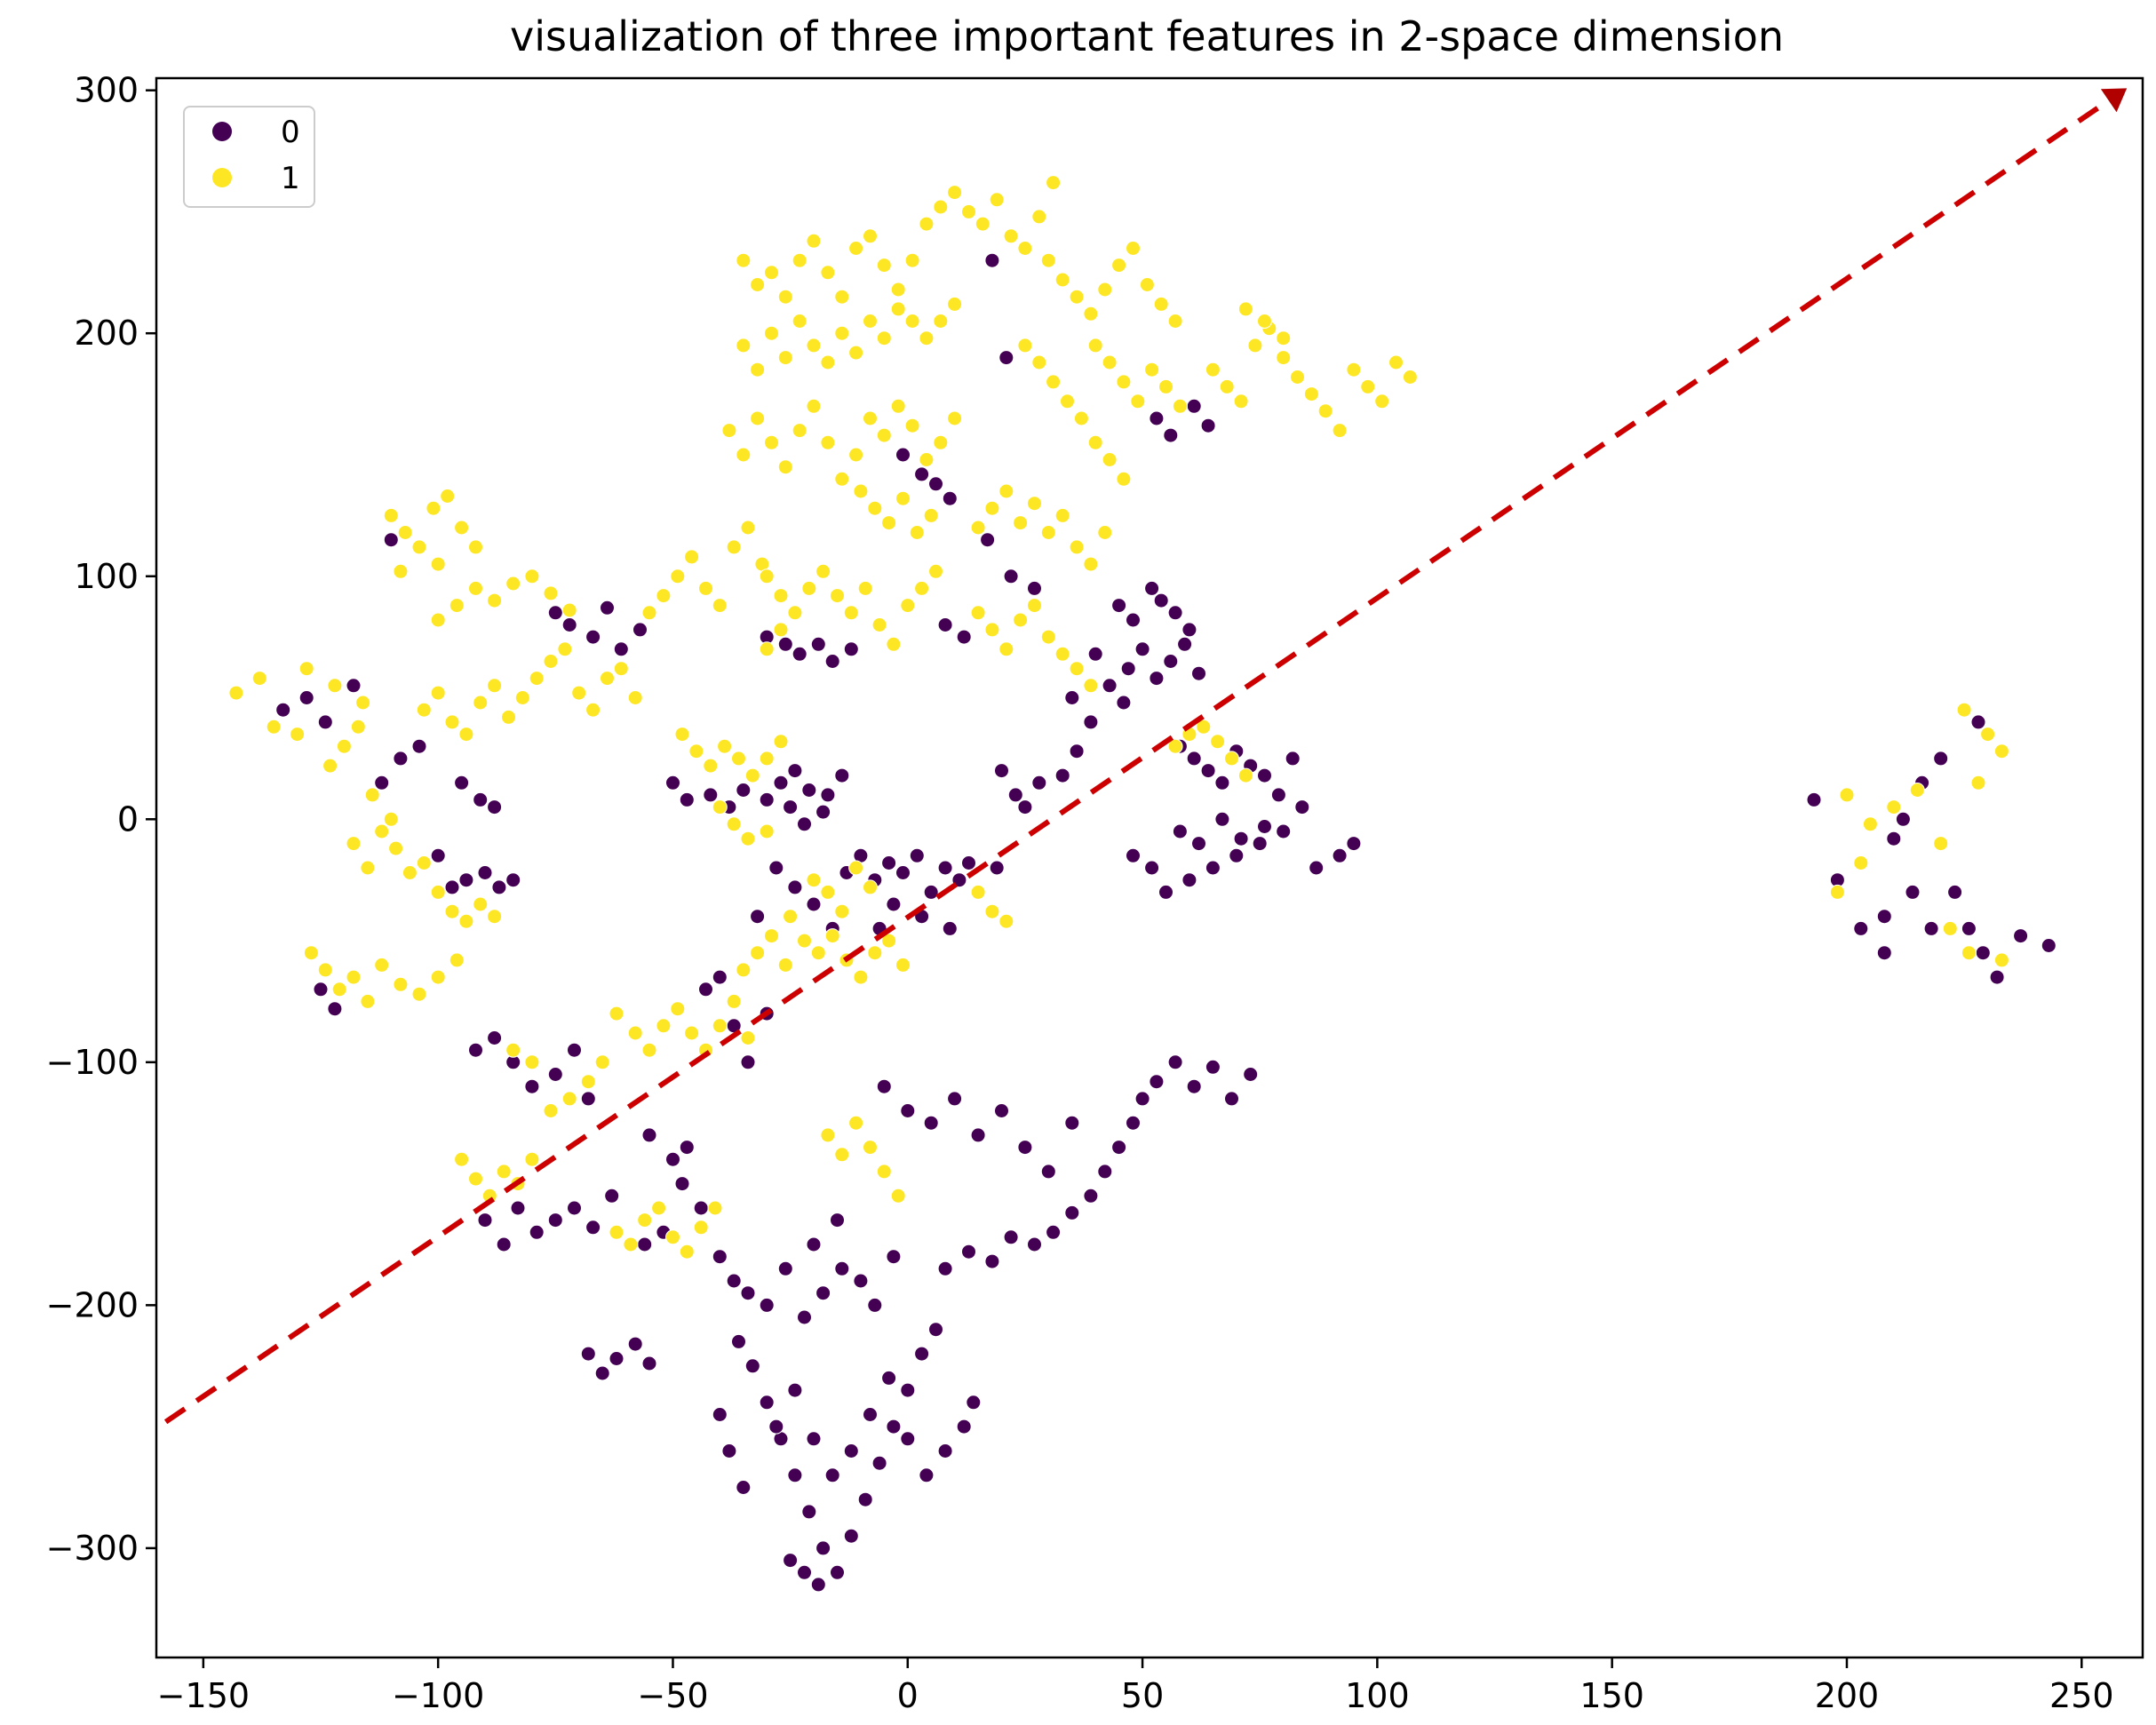 This screenshot has height=1725, width=2156. What do you see at coordinates (290, 178) in the screenshot?
I see `legend-label-1: 1` at bounding box center [290, 178].